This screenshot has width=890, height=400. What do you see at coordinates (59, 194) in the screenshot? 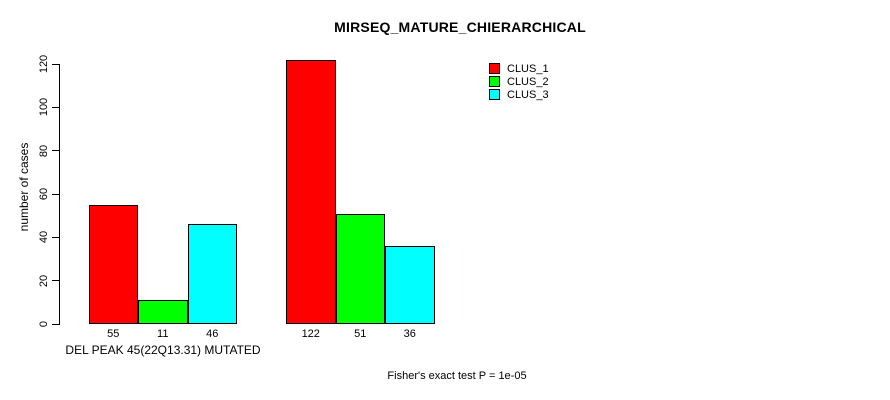
I see `y-axis-line` at bounding box center [59, 194].